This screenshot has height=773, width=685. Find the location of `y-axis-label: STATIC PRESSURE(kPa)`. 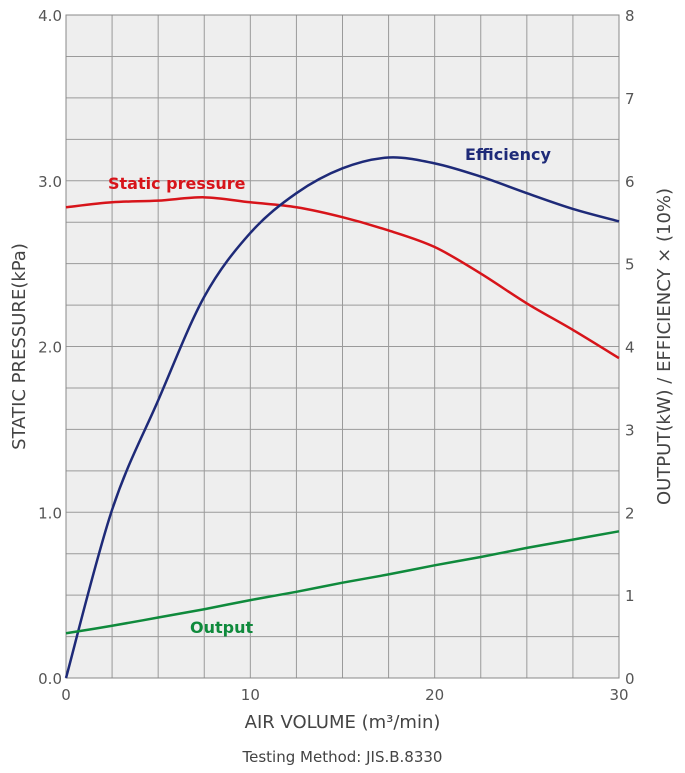

y-axis-label: STATIC PRESSURE(kPa) is located at coordinates (19, 346).